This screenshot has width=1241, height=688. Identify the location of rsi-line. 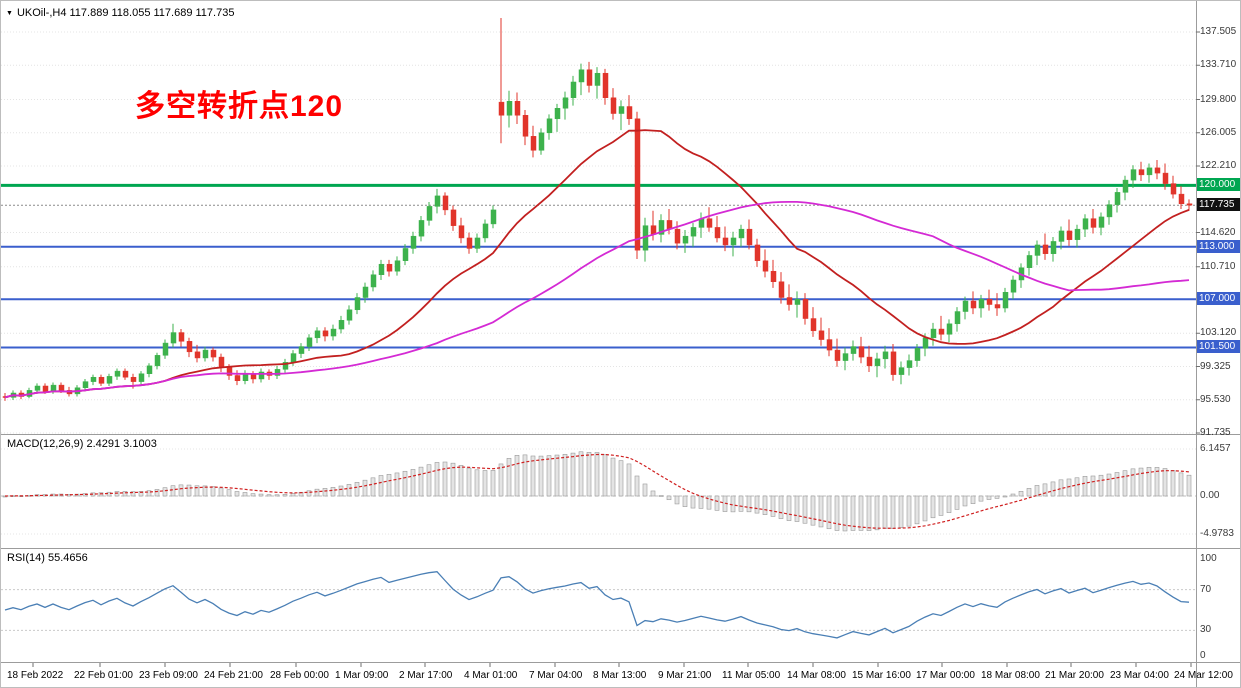
(597, 605).